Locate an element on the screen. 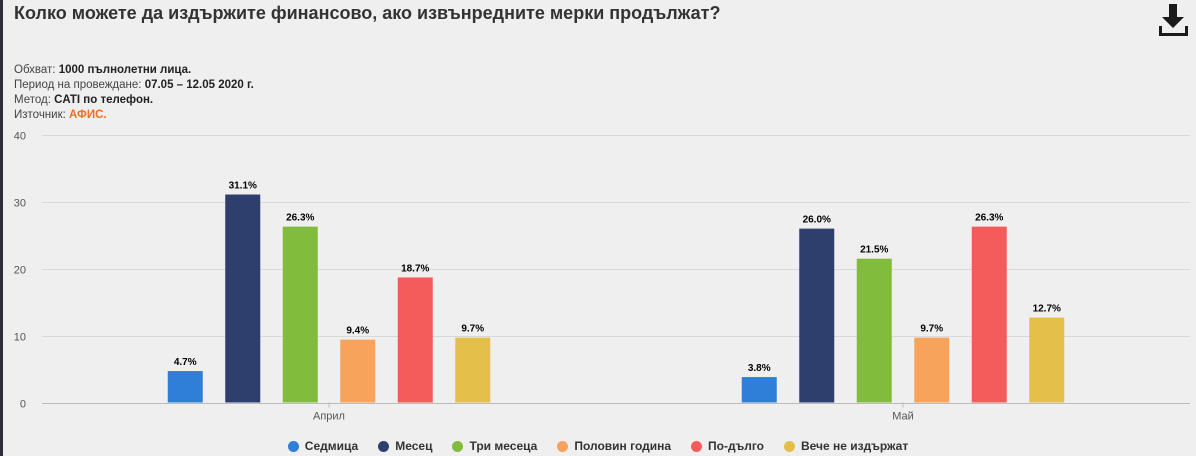 The height and width of the screenshot is (456, 1196). meta-period-label: Период на провеждане: is located at coordinates (78, 85).